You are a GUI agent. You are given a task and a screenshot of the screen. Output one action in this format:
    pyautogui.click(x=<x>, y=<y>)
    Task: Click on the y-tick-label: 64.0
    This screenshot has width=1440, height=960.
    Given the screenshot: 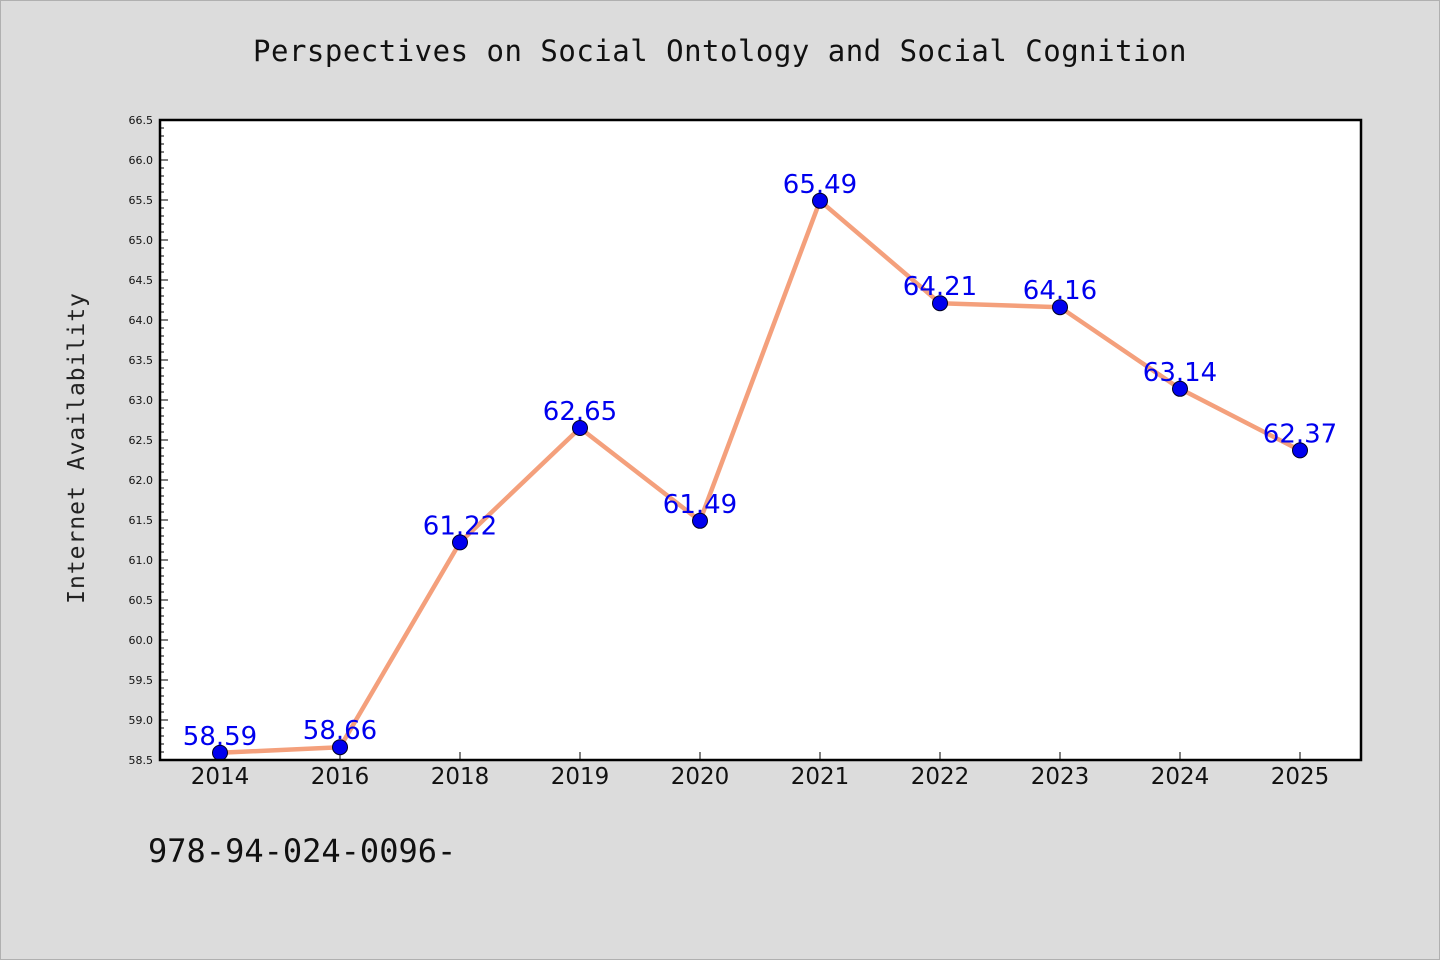 What is the action you would take?
    pyautogui.click(x=141, y=320)
    